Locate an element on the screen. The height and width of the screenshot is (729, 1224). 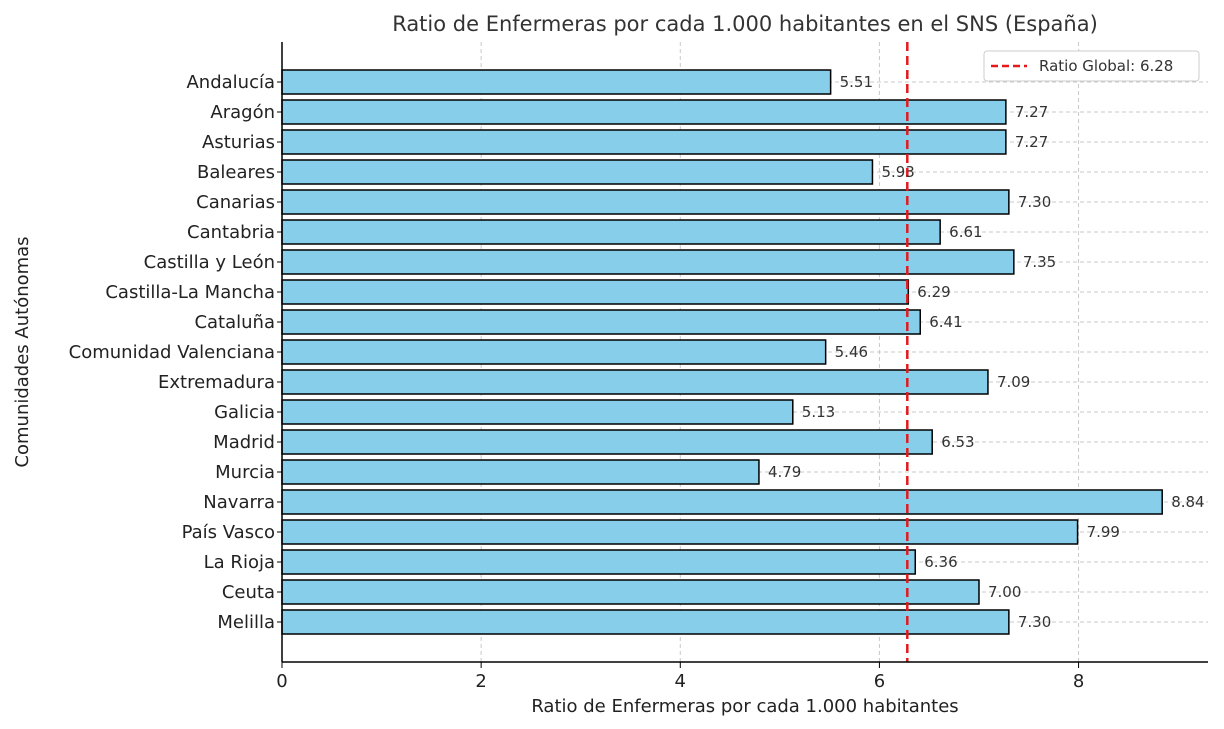
x-tick-label: 0 is located at coordinates (281, 681).